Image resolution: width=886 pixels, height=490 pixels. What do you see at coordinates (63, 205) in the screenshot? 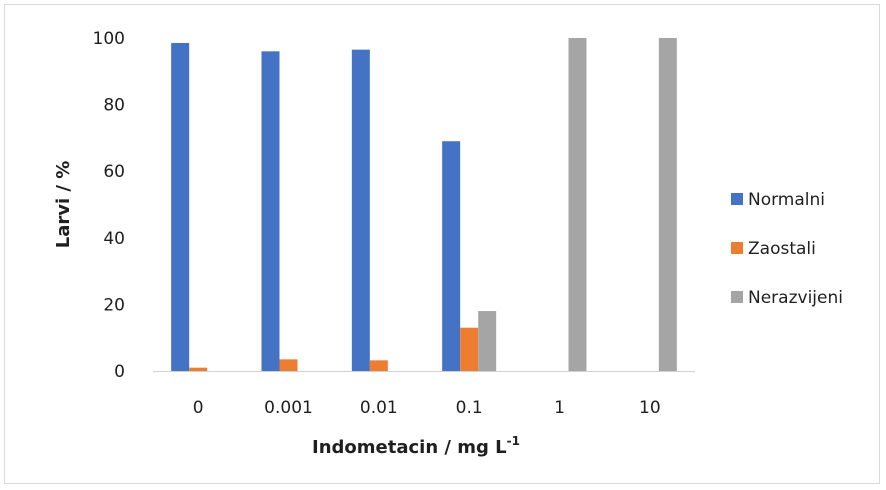
I see `y-axis-title: Larvi / %` at bounding box center [63, 205].